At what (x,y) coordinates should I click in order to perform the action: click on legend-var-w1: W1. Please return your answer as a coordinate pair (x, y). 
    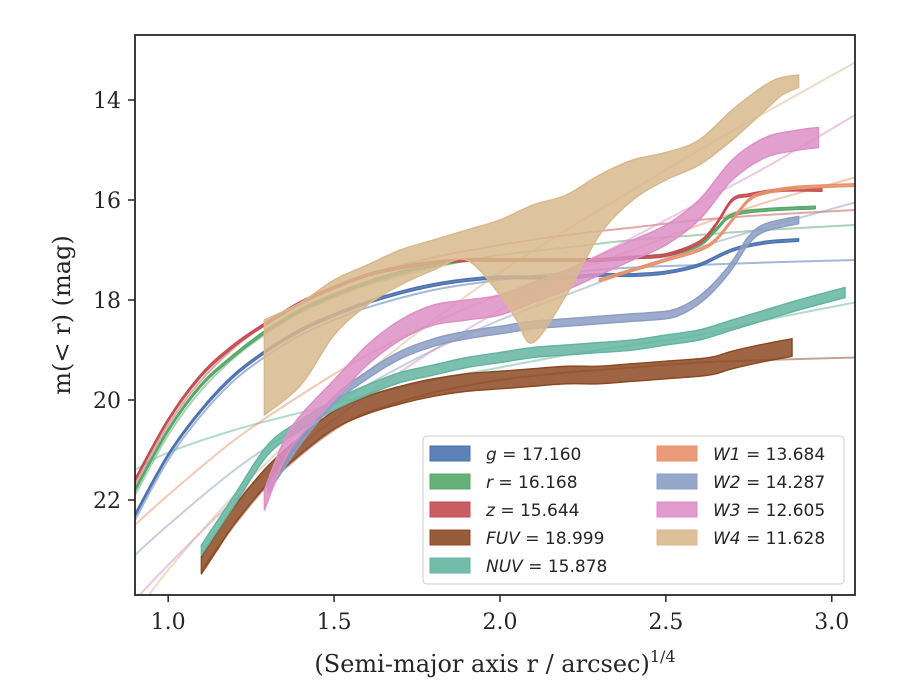
    Looking at the image, I should click on (727, 455).